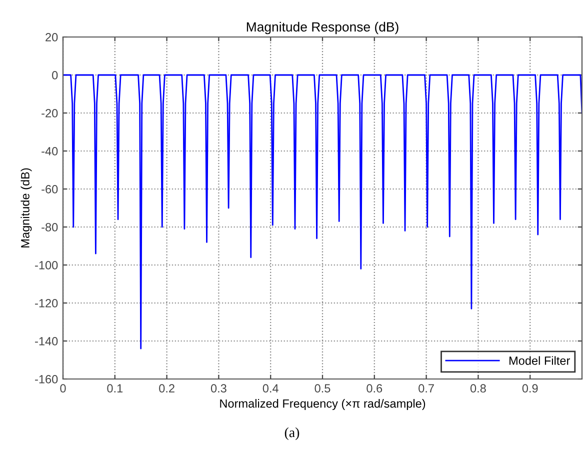 This screenshot has height=449, width=584. Describe the element at coordinates (46, 379) in the screenshot. I see `y-tick-label: -160` at that location.